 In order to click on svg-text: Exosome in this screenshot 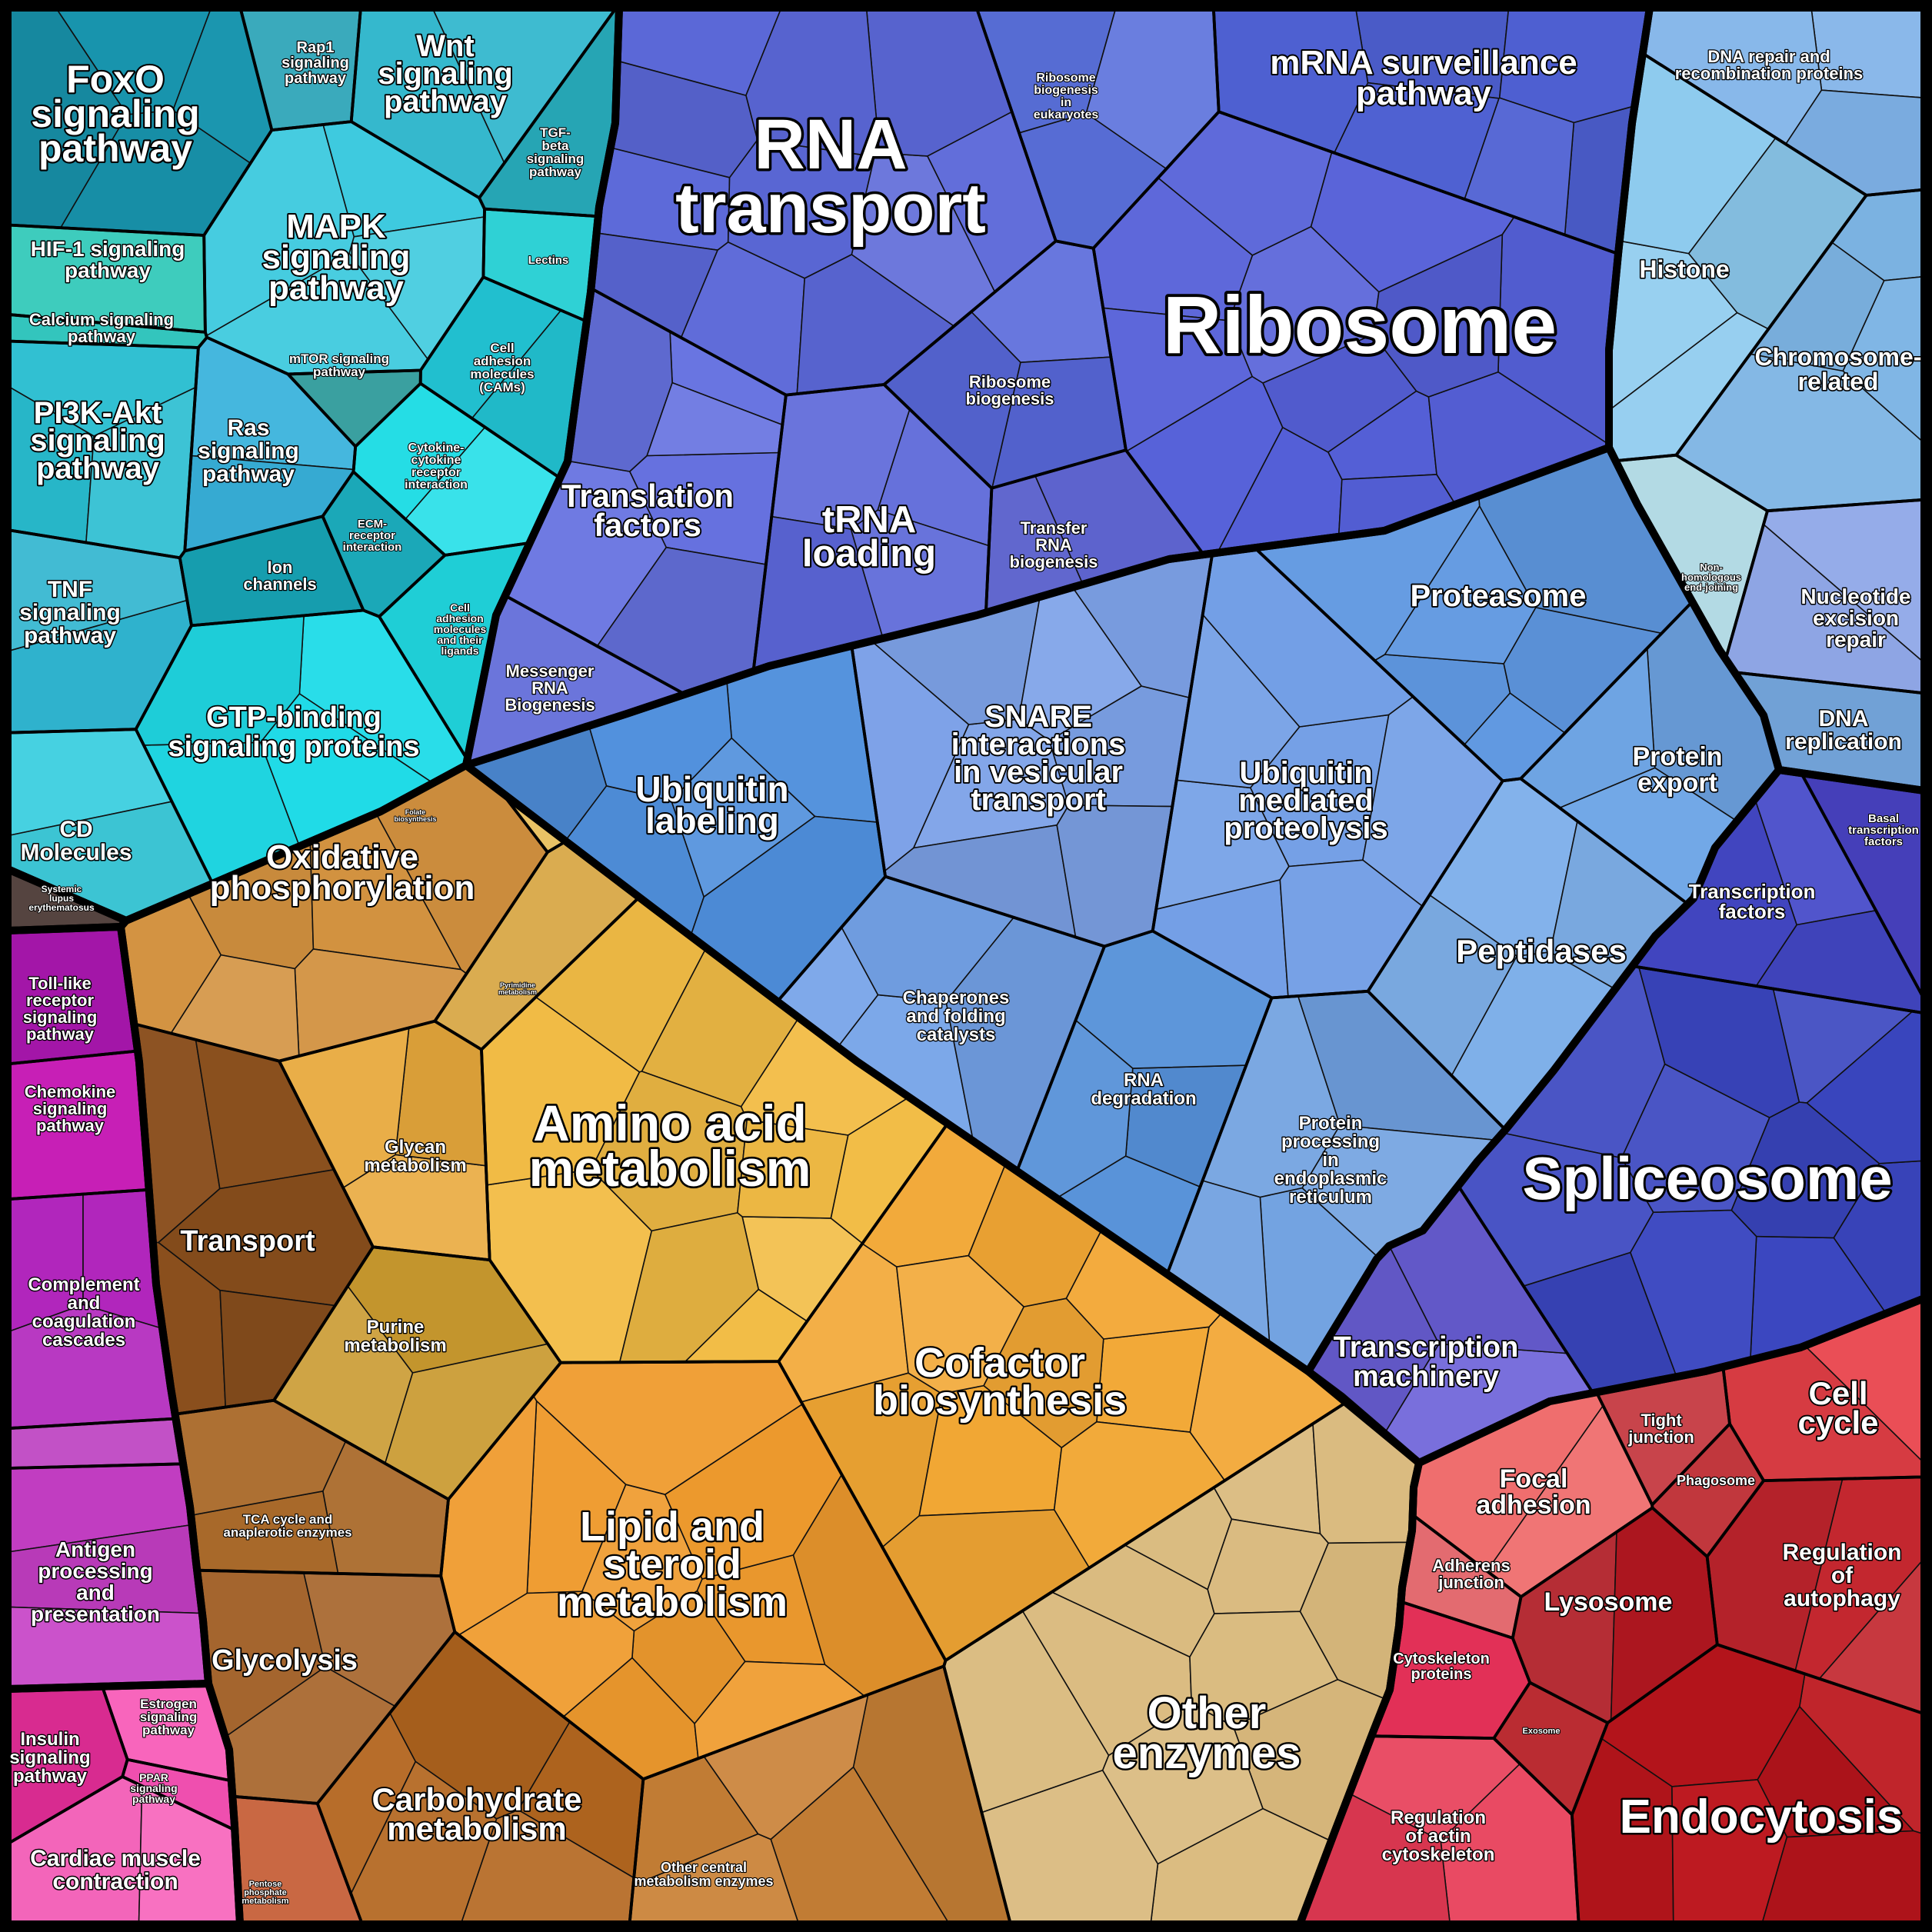, I will do `click(1542, 1731)`.